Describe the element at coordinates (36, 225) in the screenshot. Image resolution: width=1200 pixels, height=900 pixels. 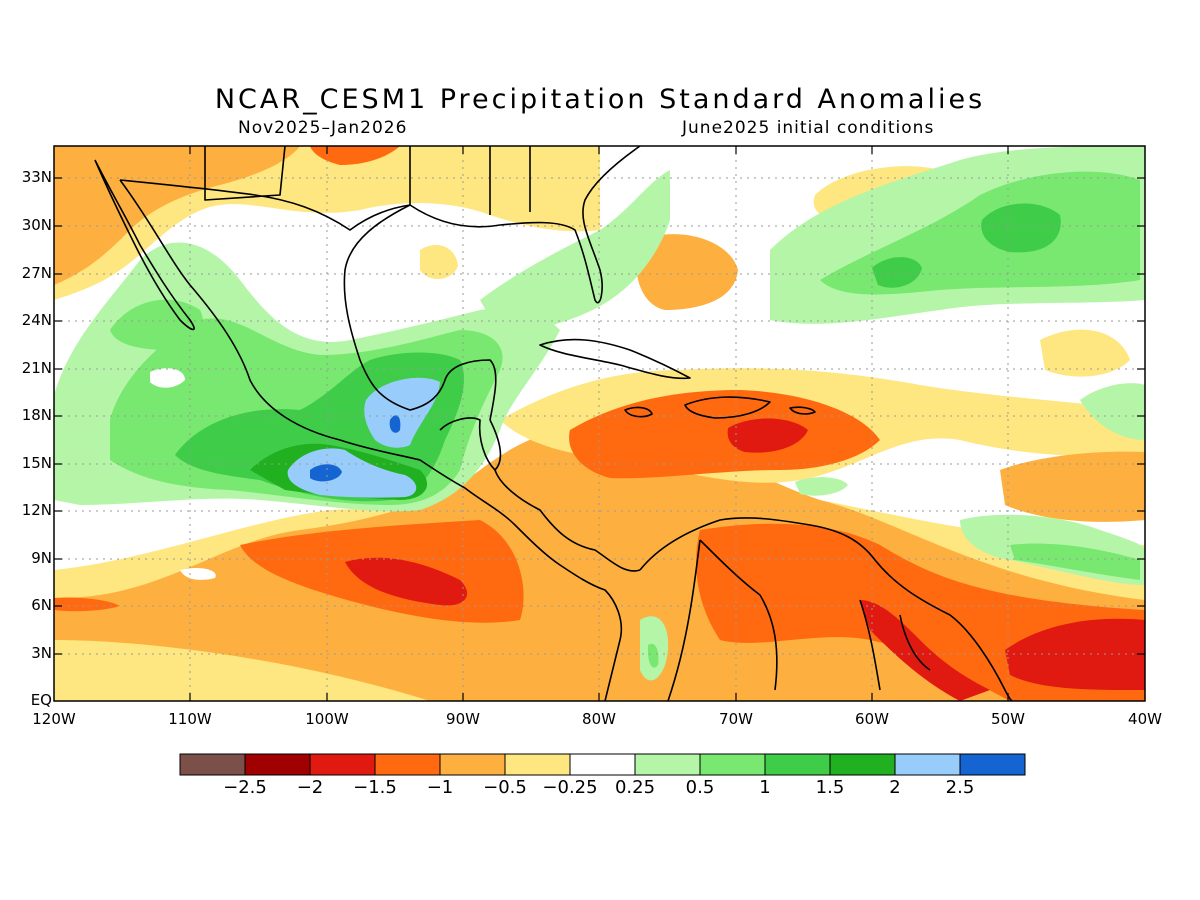
I see `lat-label: 30N` at that location.